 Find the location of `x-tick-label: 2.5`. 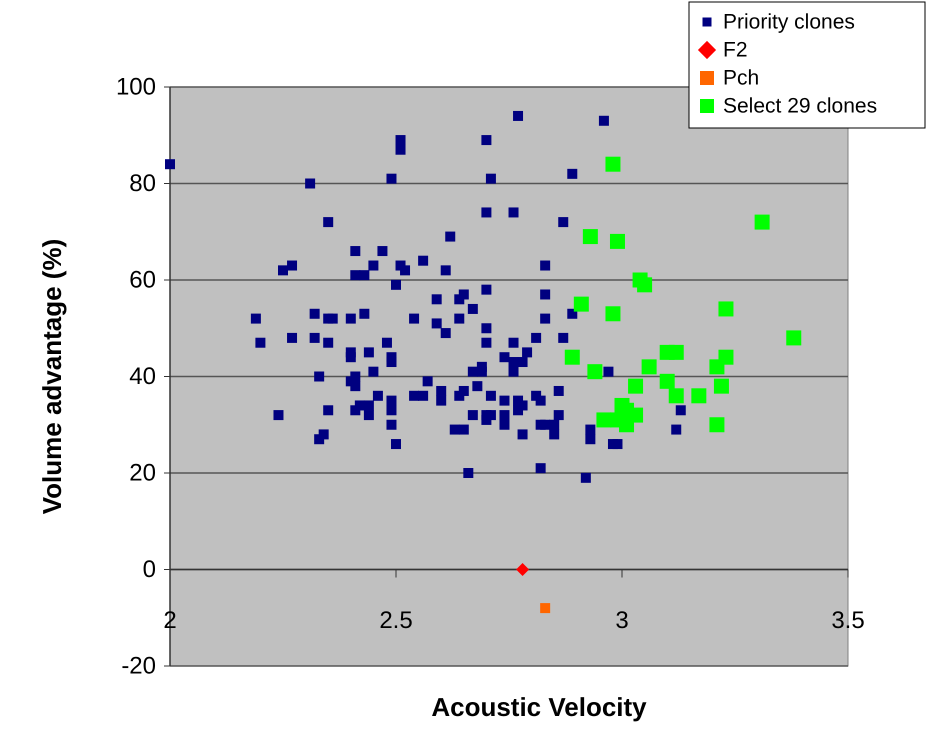

x-tick-label: 2.5 is located at coordinates (396, 620).